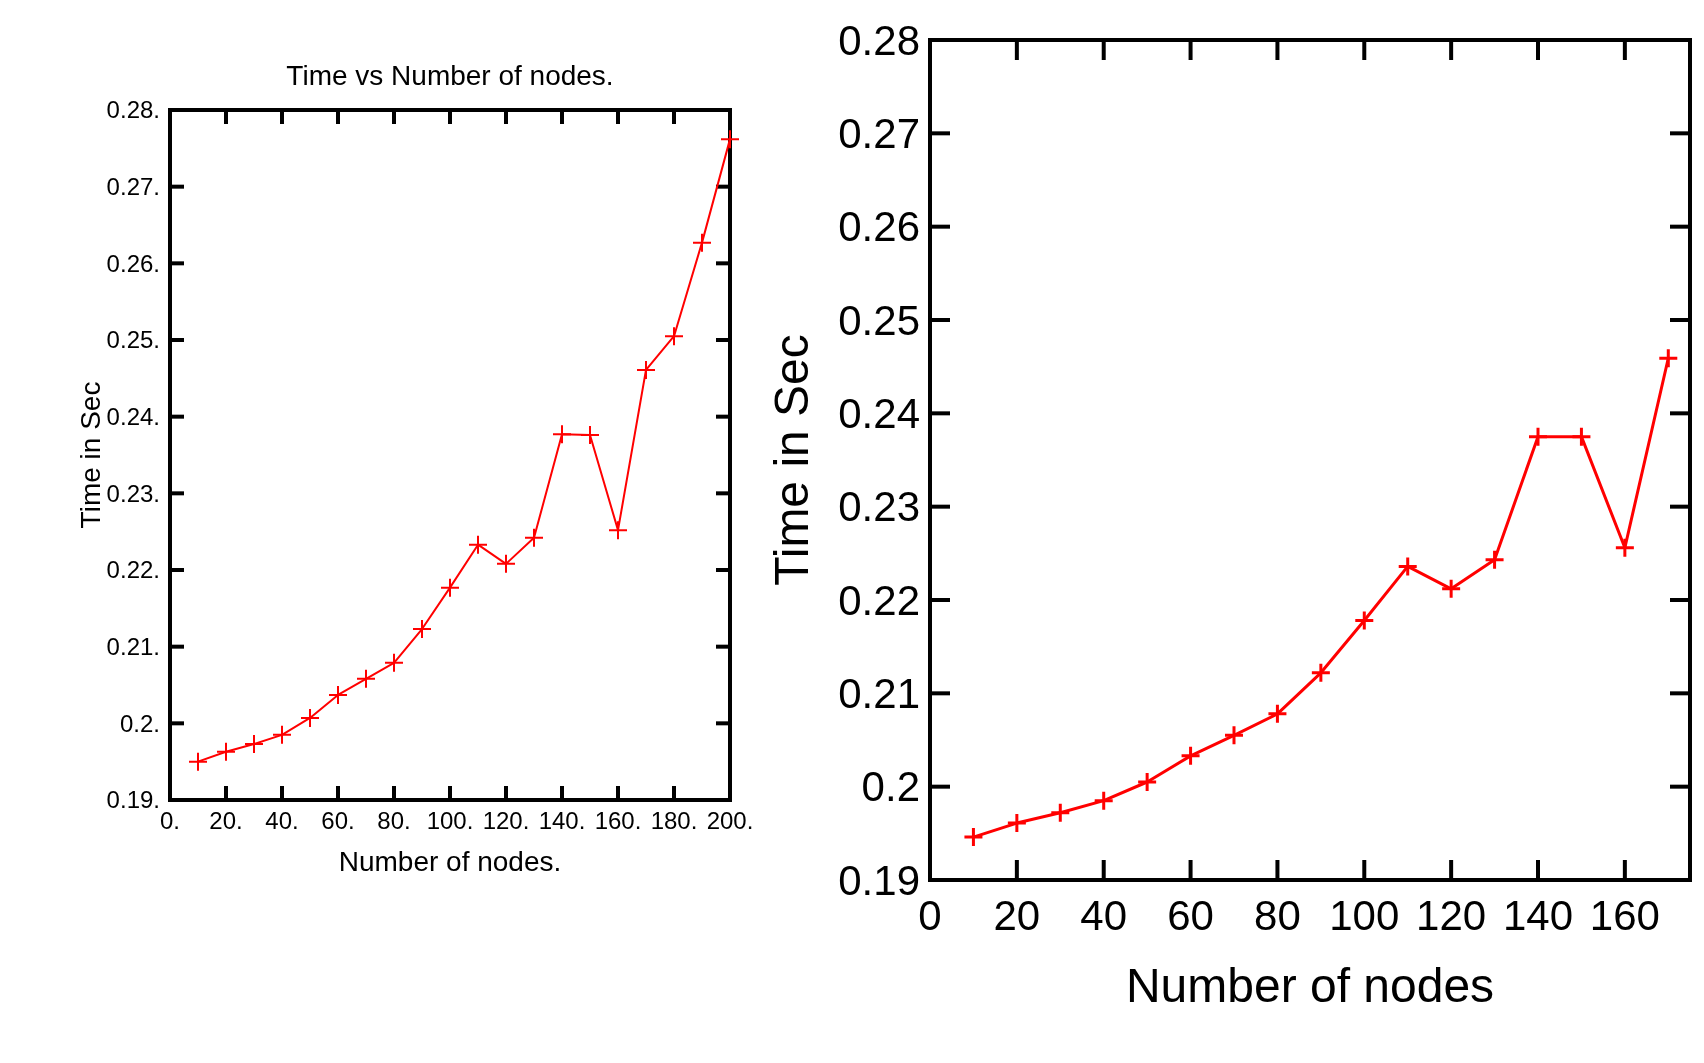  What do you see at coordinates (879, 507) in the screenshot?
I see `y-tick-label: 0.23` at bounding box center [879, 507].